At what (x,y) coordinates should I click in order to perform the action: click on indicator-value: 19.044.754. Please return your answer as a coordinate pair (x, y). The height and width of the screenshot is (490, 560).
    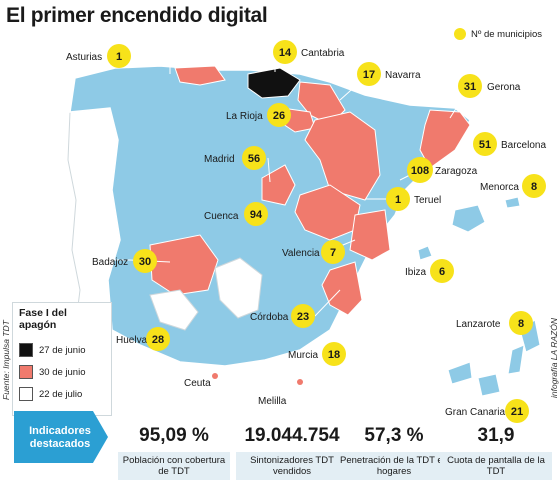
    Looking at the image, I should click on (292, 435).